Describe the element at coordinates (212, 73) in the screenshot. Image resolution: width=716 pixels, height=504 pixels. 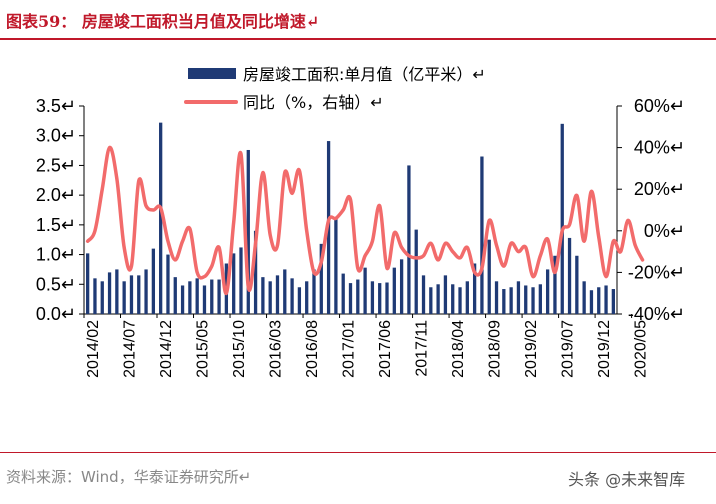
I see `legend-bar-swatch` at that location.